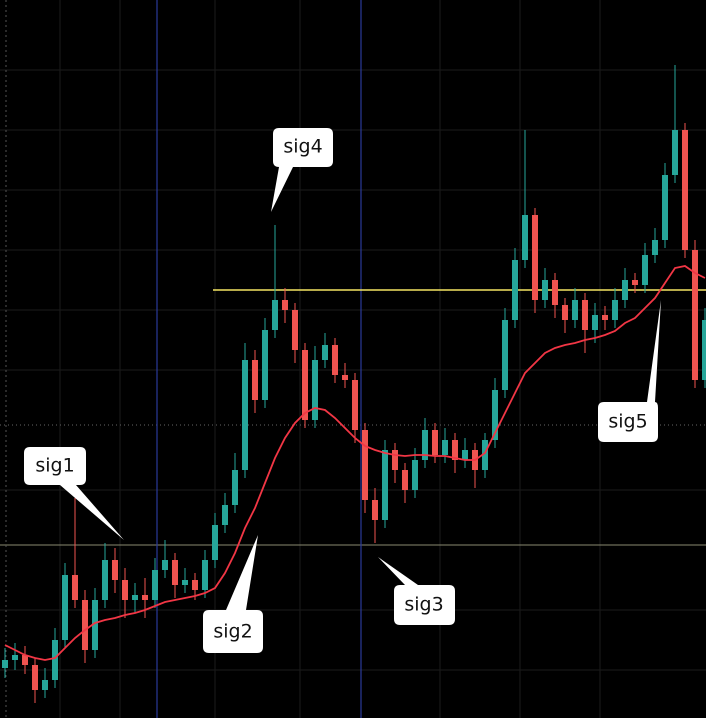 This screenshot has width=706, height=718. Describe the element at coordinates (74, 493) in the screenshot. I see `callout: sig1` at that location.